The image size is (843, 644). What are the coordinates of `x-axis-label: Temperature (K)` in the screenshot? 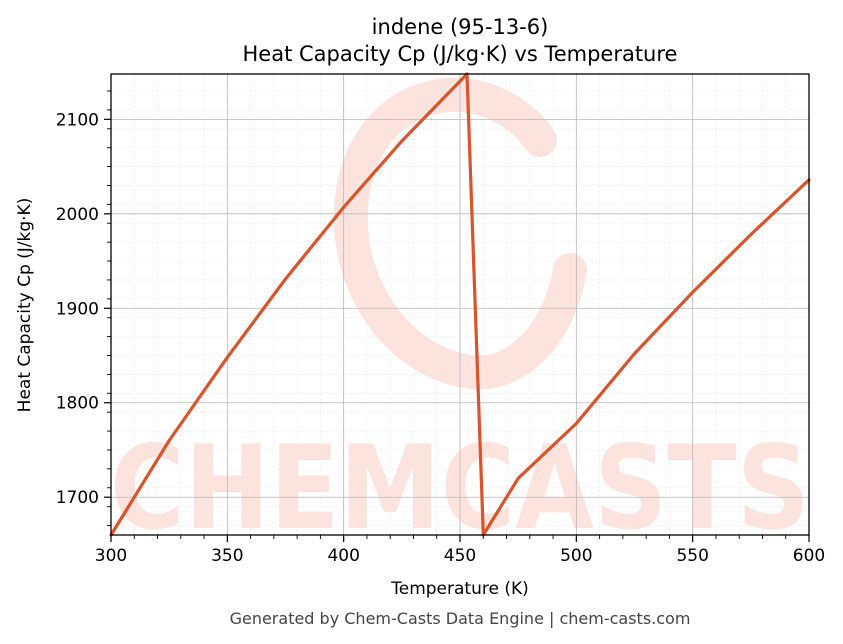 It's located at (459, 589).